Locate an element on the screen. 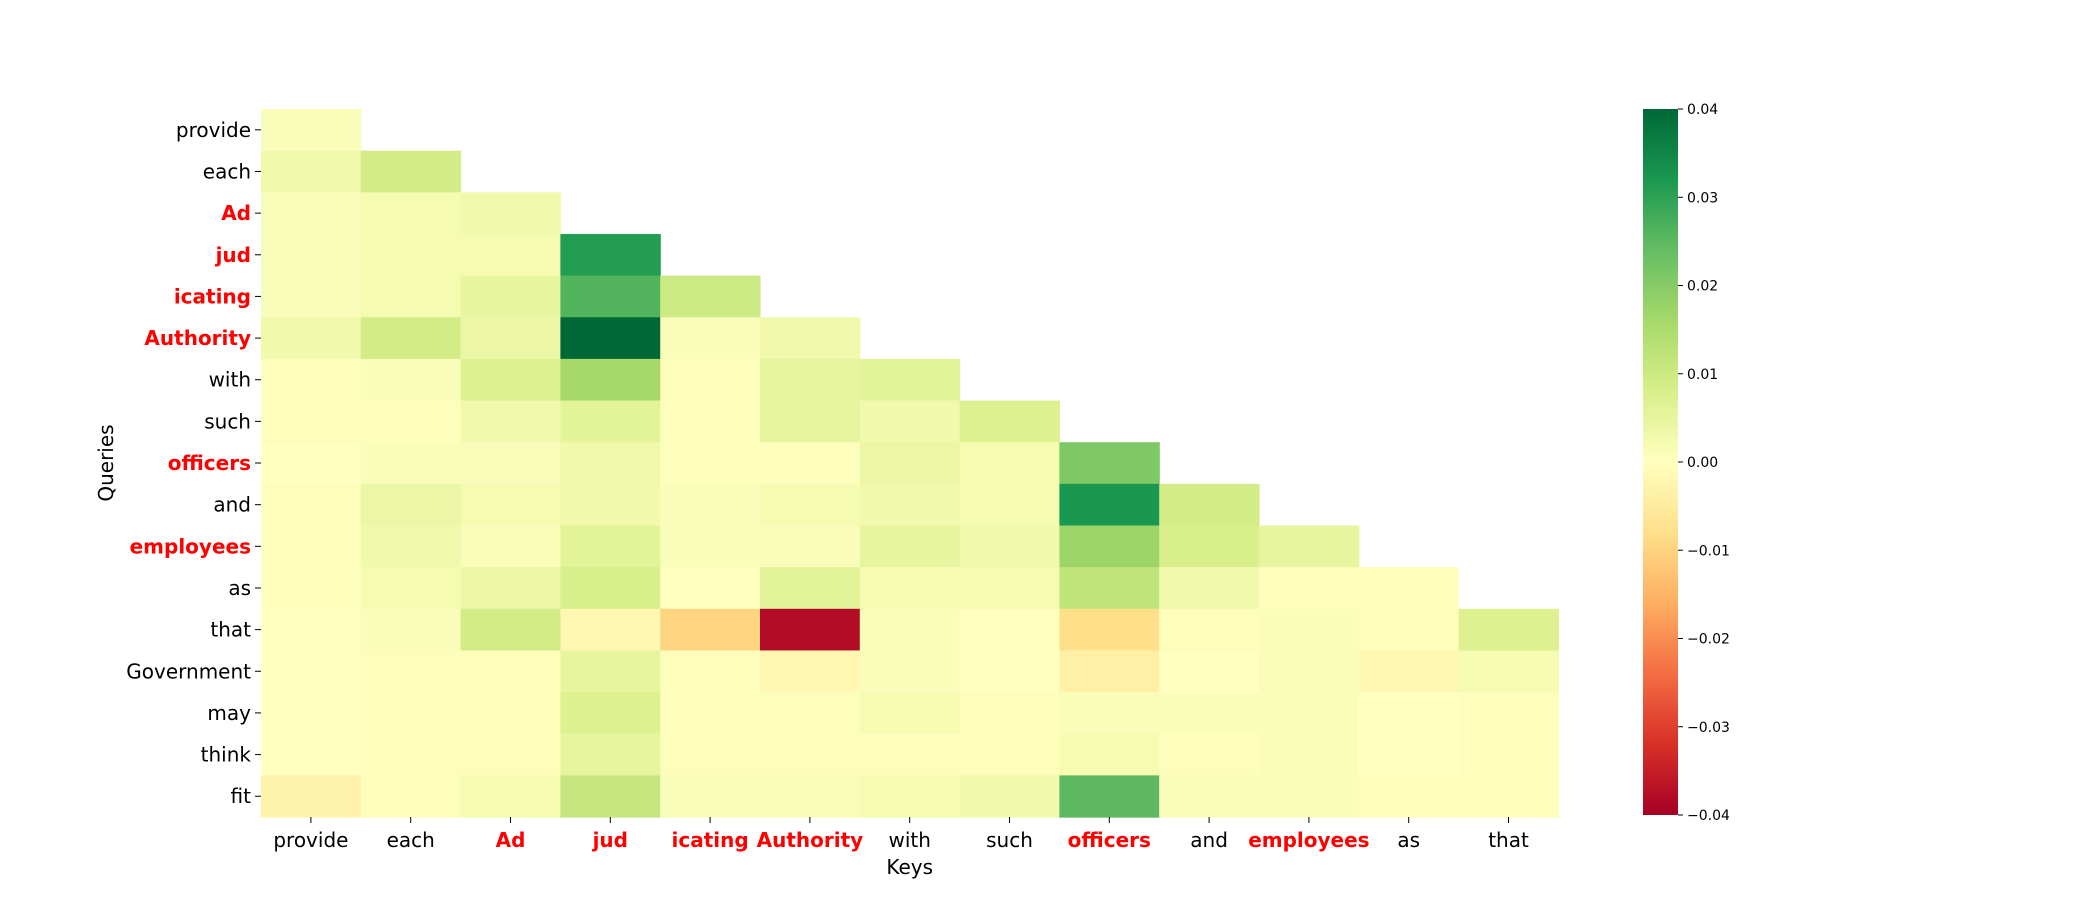  x-tick-label: provide is located at coordinates (310, 840).